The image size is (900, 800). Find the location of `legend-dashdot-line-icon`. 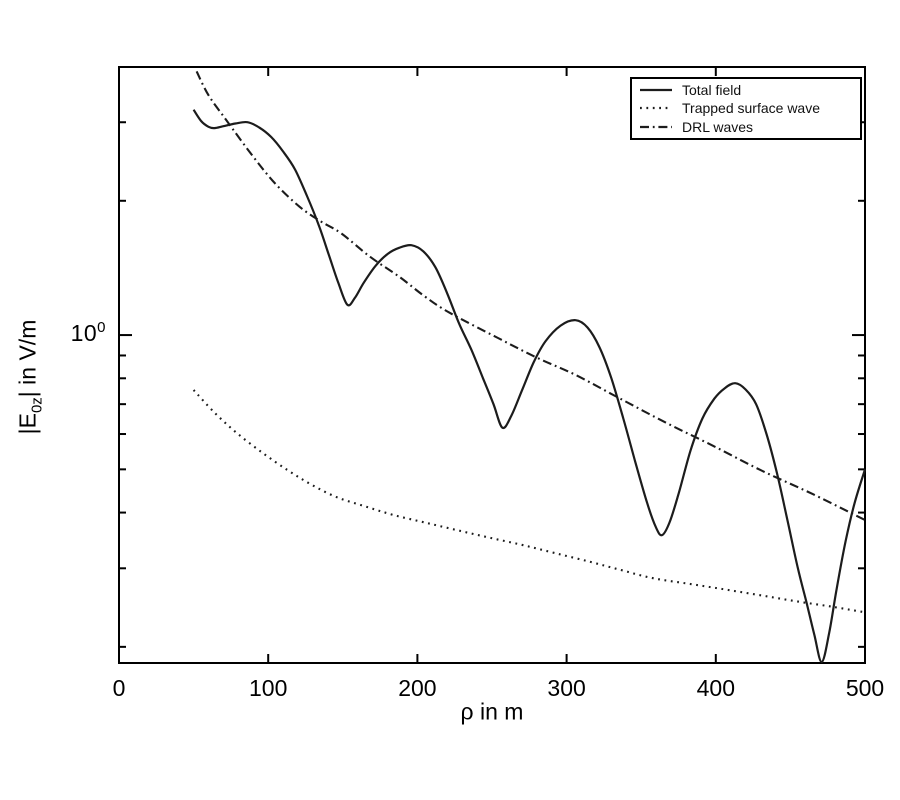

legend-dashdot-line-icon is located at coordinates (656, 126).